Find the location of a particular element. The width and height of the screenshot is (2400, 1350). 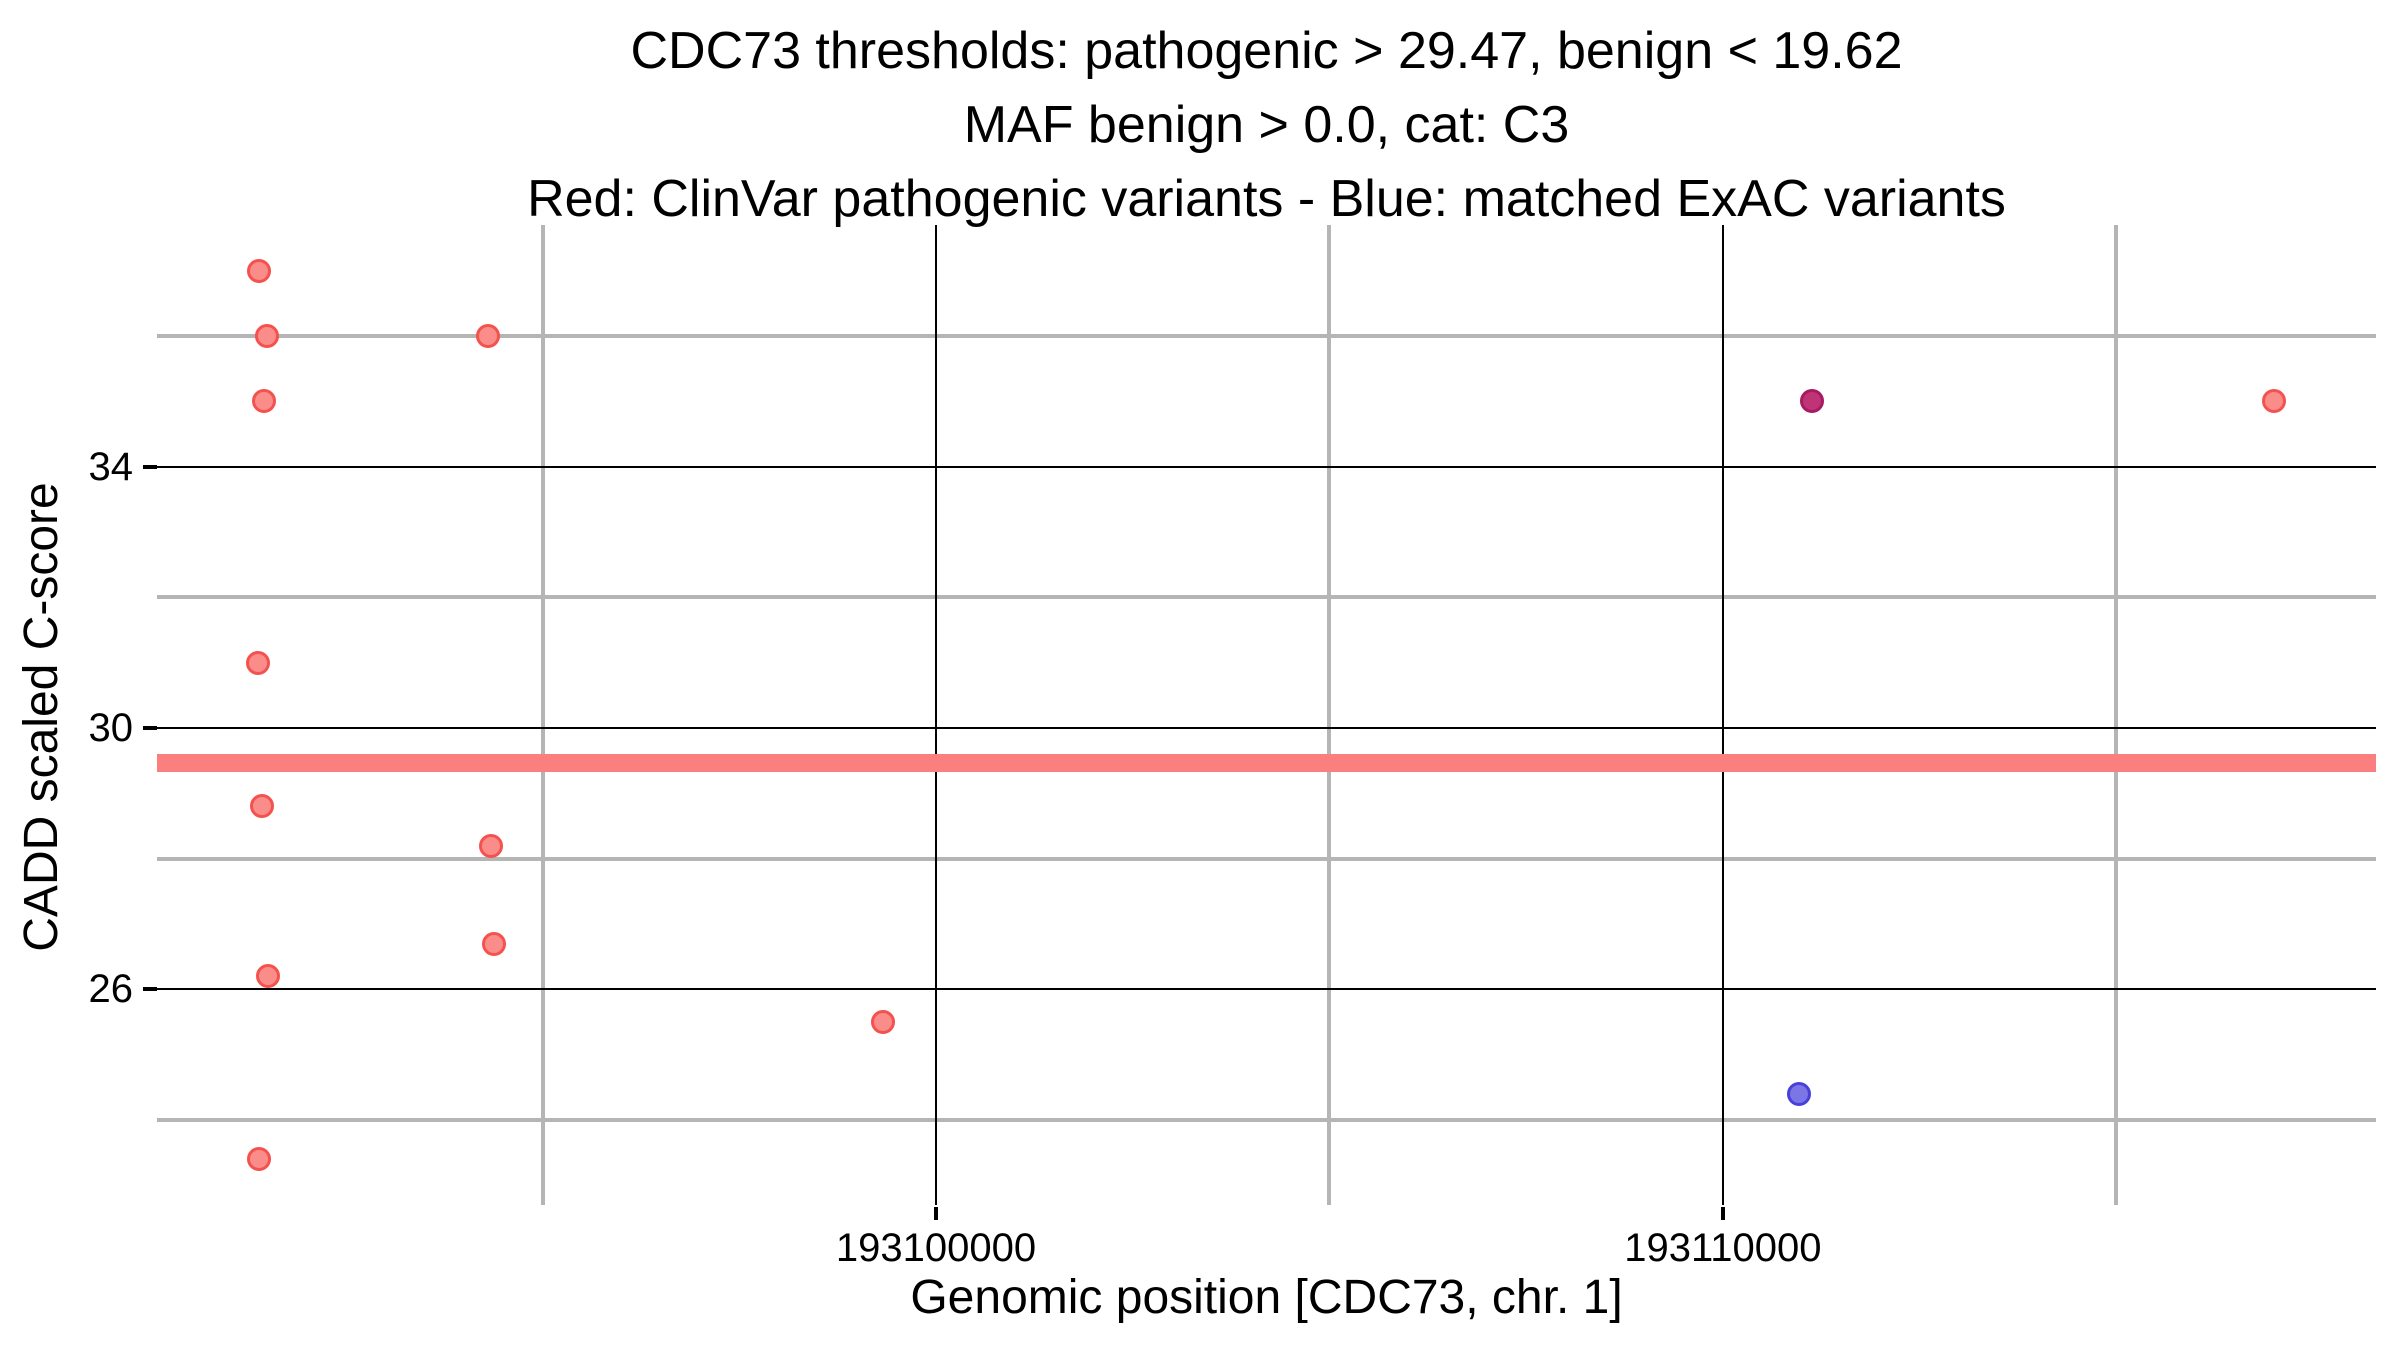

data-point-overlap is located at coordinates (1811, 401).